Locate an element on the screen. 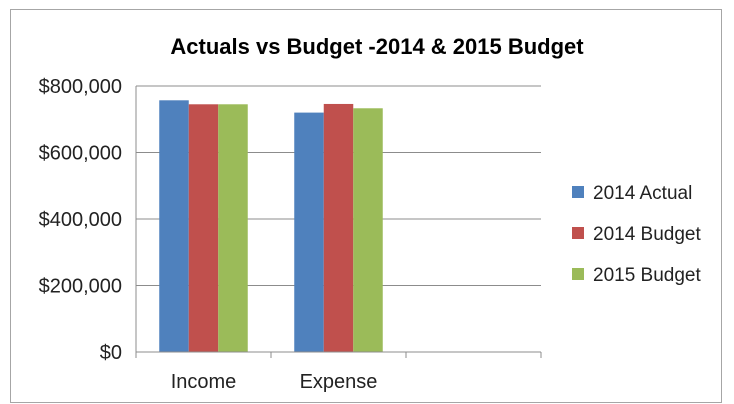 Image resolution: width=734 pixels, height=404 pixels. x-tick-labels: Income Expense is located at coordinates (274, 382).